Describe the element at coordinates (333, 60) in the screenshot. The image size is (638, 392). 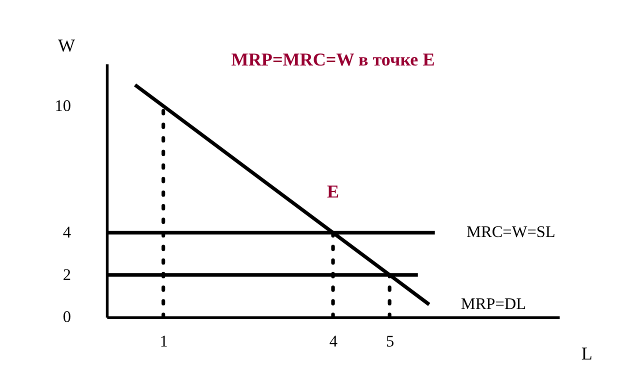
I see `chart-title: MRP=MRC=W в точке E` at that location.